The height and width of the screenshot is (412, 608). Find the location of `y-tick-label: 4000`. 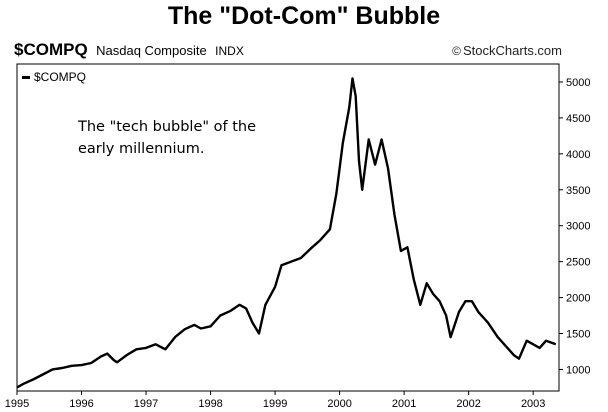

y-tick-label: 4000 is located at coordinates (578, 155).